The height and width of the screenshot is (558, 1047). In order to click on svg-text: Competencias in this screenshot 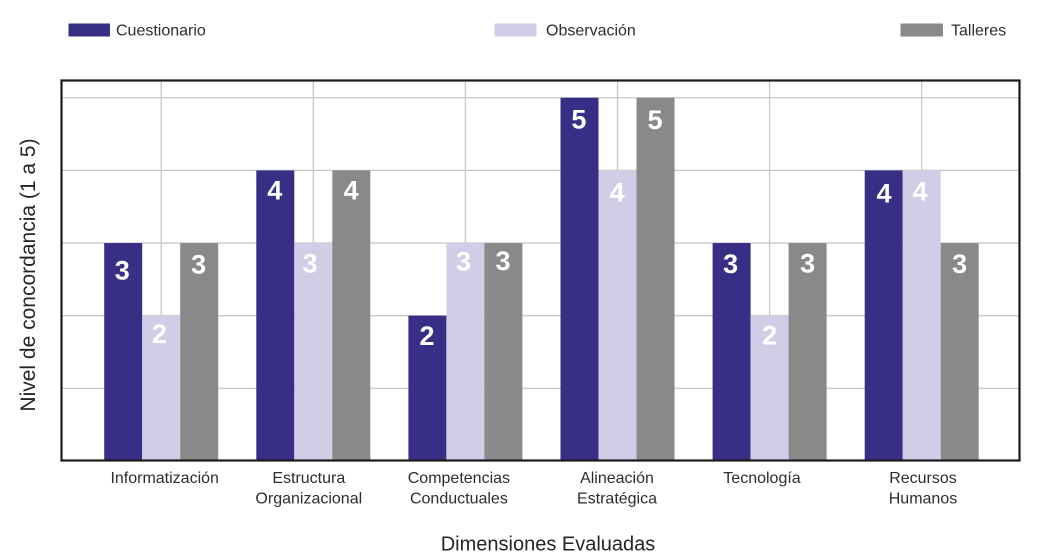, I will do `click(459, 478)`.